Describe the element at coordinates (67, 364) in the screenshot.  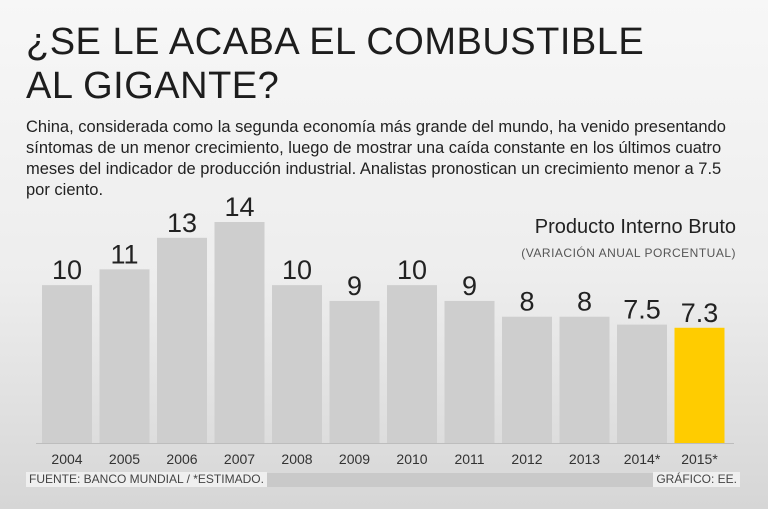
I see `bar-2004` at that location.